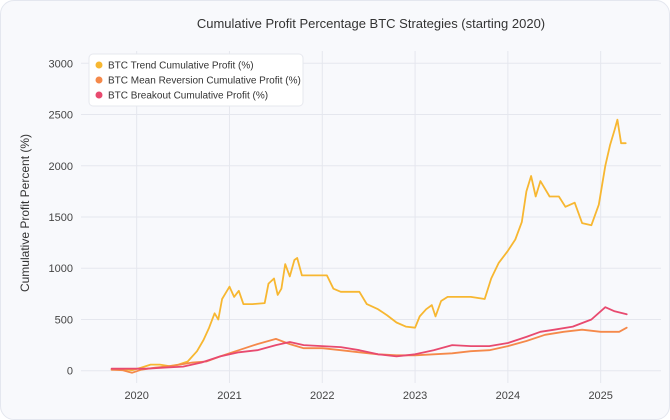 This screenshot has width=670, height=420. I want to click on y-axis-label: Cumulative Profit Percent (%), so click(25, 213).